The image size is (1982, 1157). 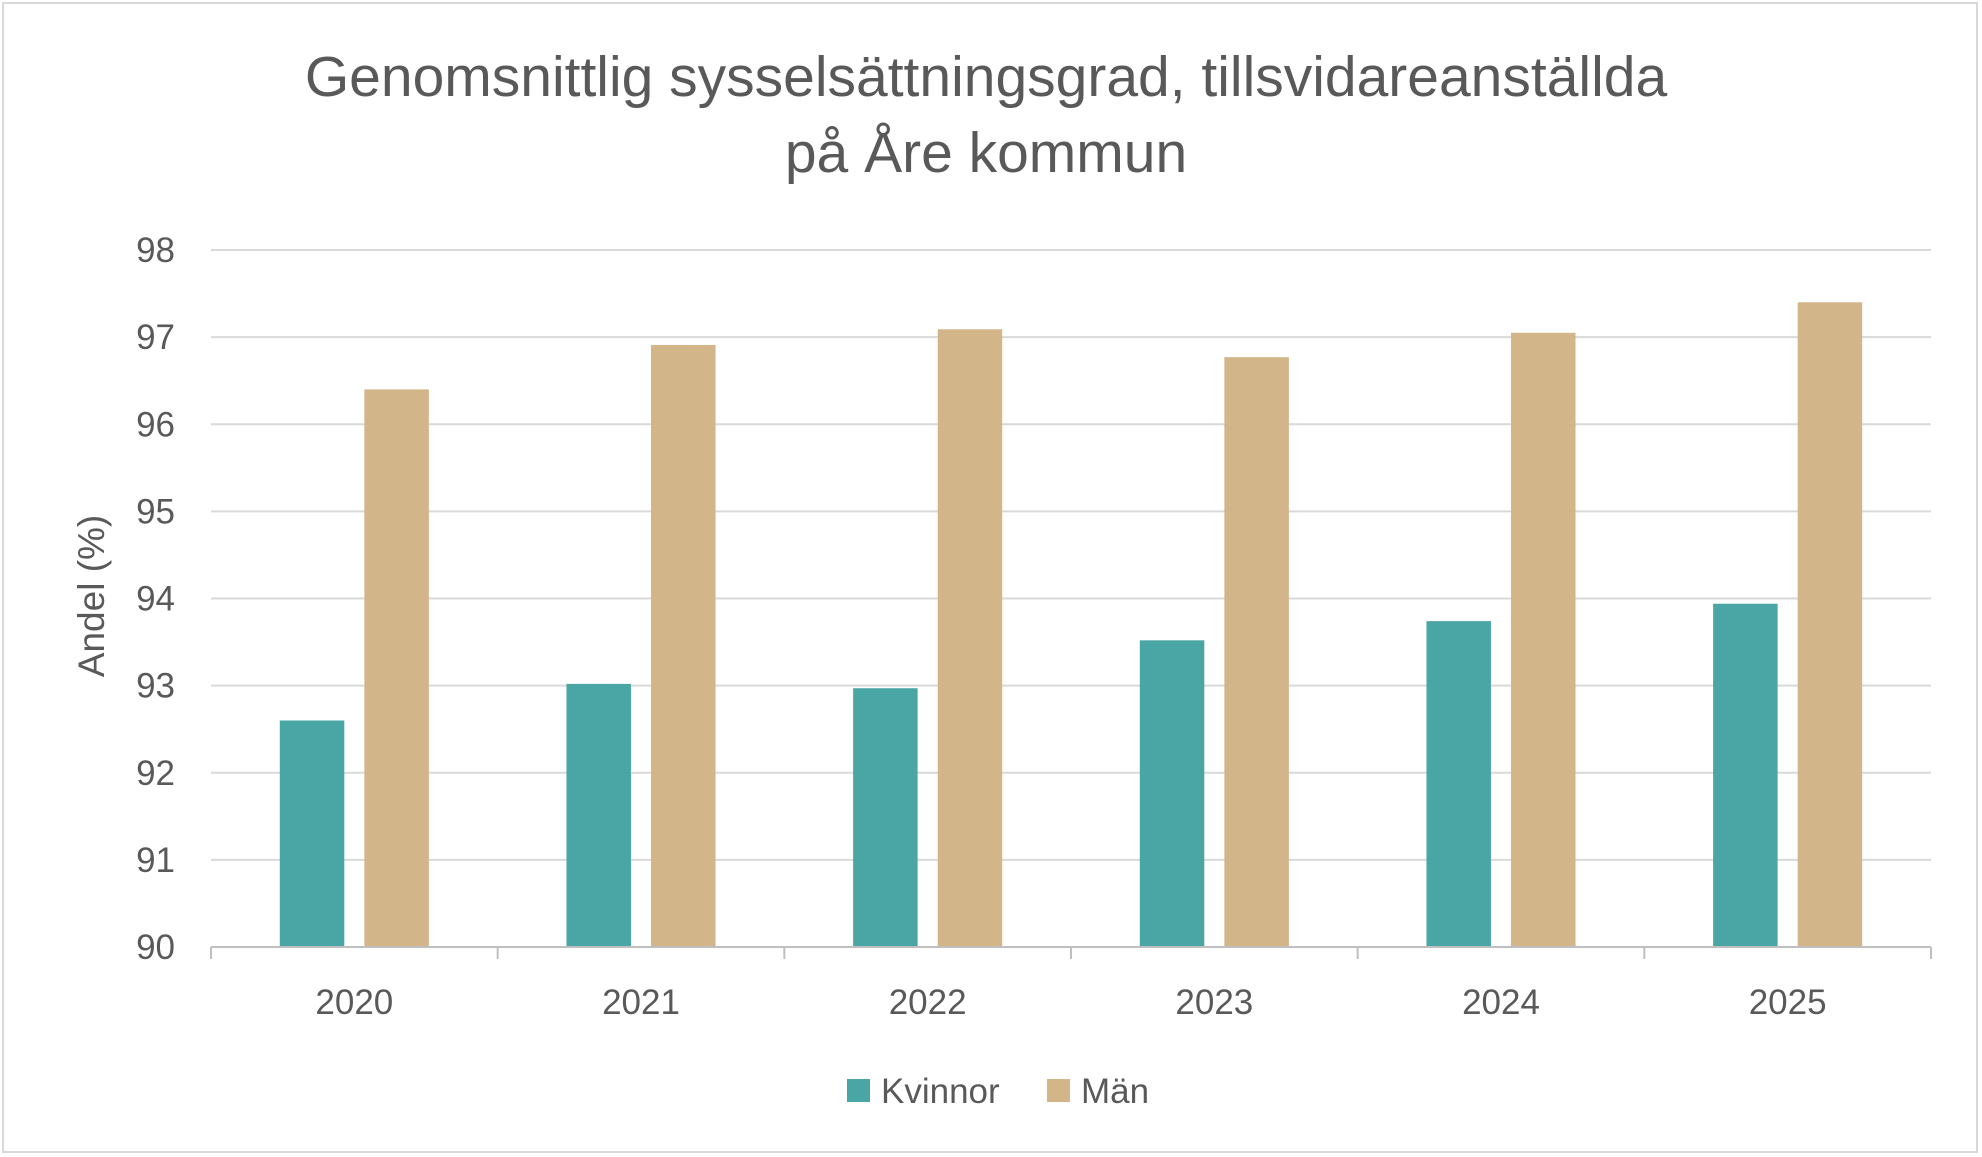 I want to click on y-tick-label: 96, so click(x=155, y=424).